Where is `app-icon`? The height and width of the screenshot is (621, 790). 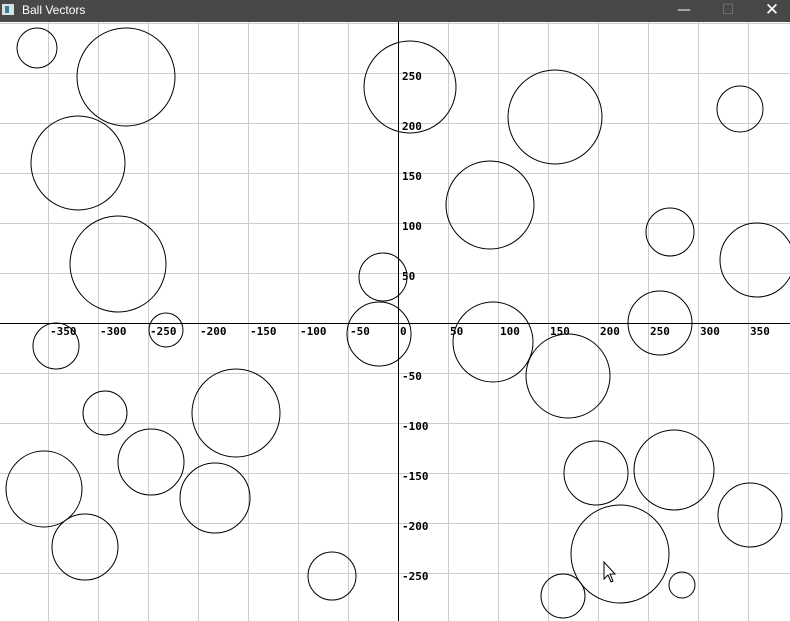 app-icon is located at coordinates (8, 9).